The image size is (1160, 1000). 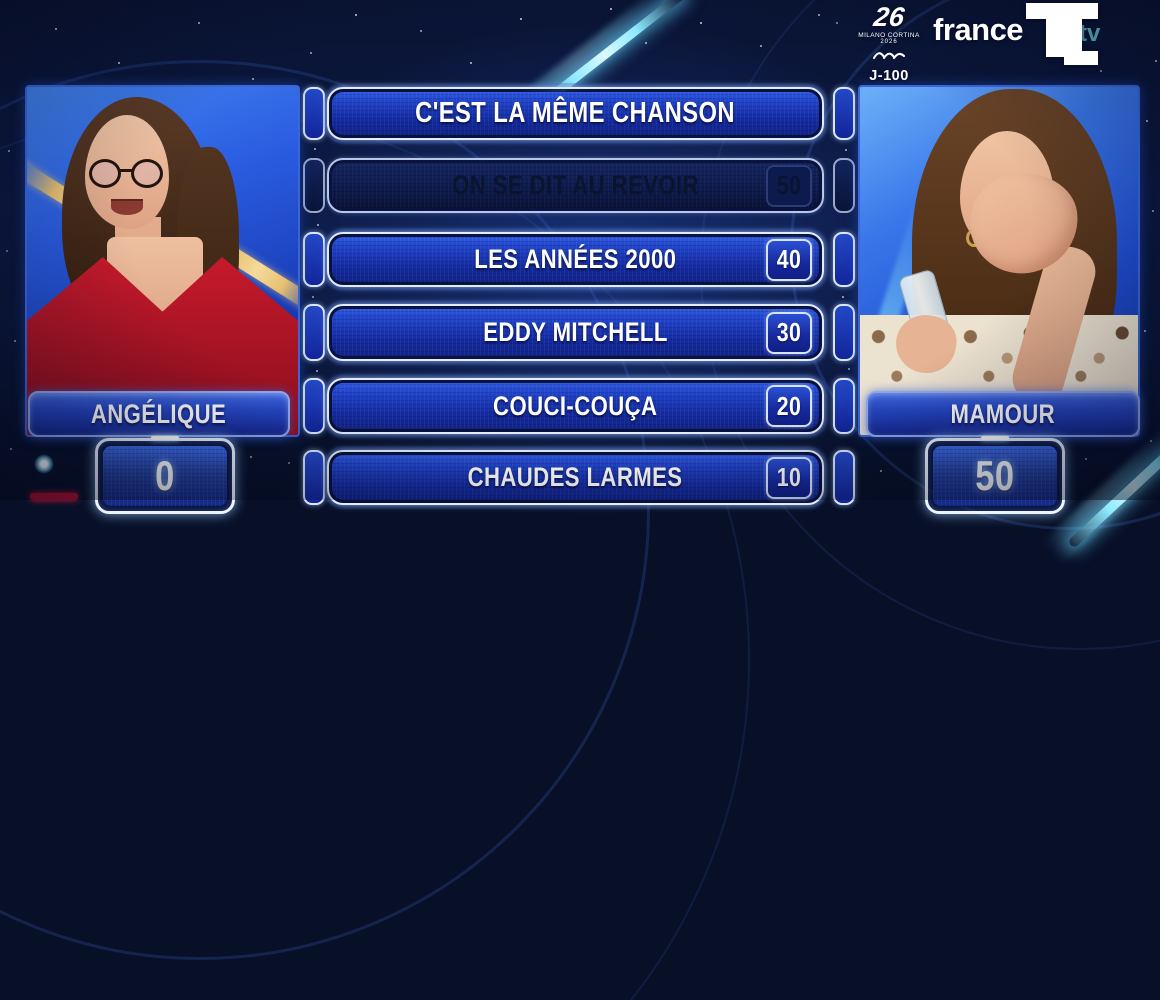 What do you see at coordinates (789, 259) in the screenshot?
I see `points-badge: 40` at bounding box center [789, 259].